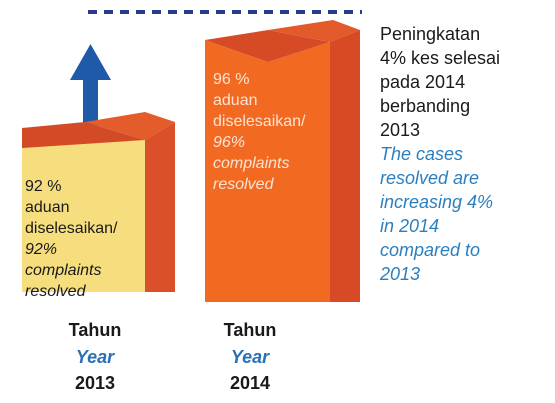  Describe the element at coordinates (250, 383) in the screenshot. I see `year-number: 2014` at that location.